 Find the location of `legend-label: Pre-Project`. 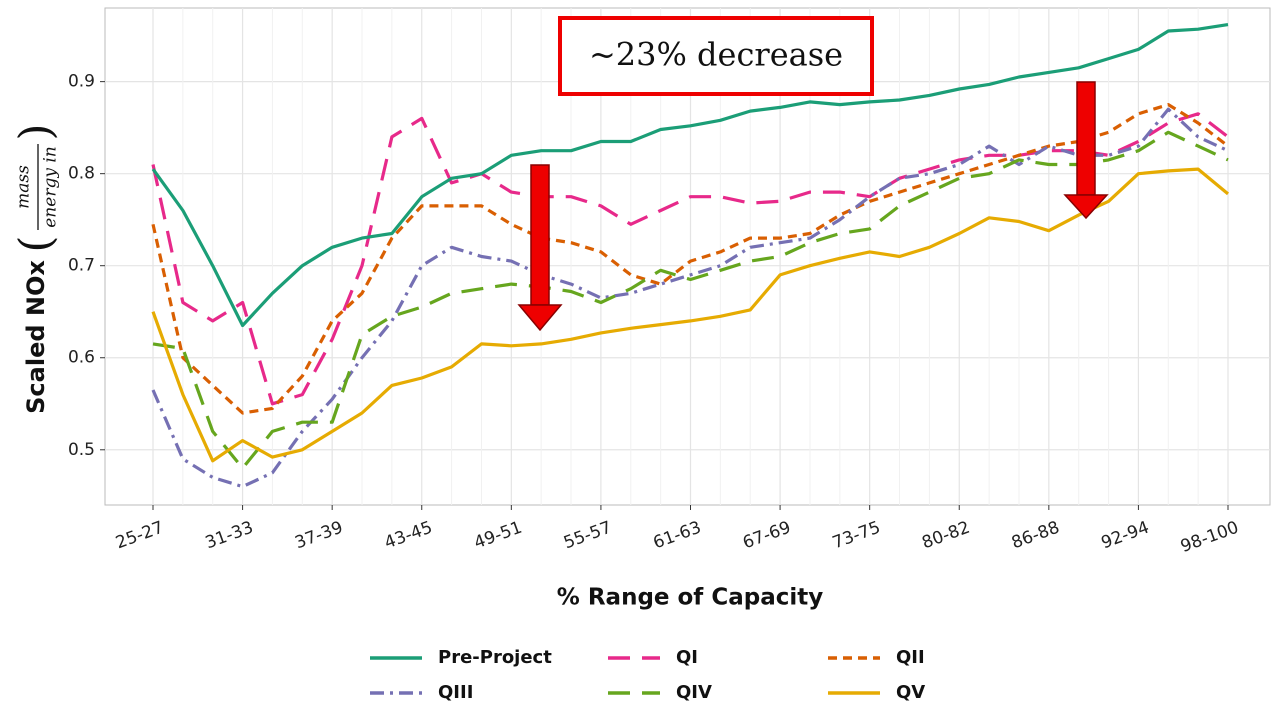

legend-label: Pre-Project is located at coordinates (495, 657).